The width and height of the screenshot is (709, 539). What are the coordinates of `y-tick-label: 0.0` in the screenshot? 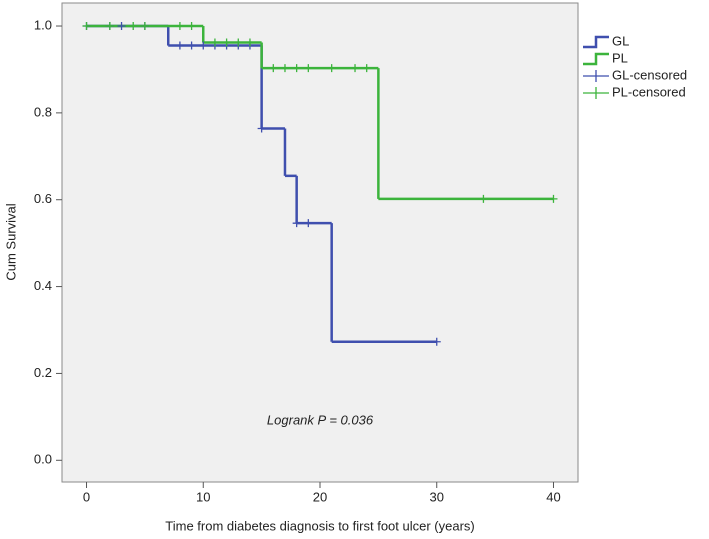 It's located at (43, 459).